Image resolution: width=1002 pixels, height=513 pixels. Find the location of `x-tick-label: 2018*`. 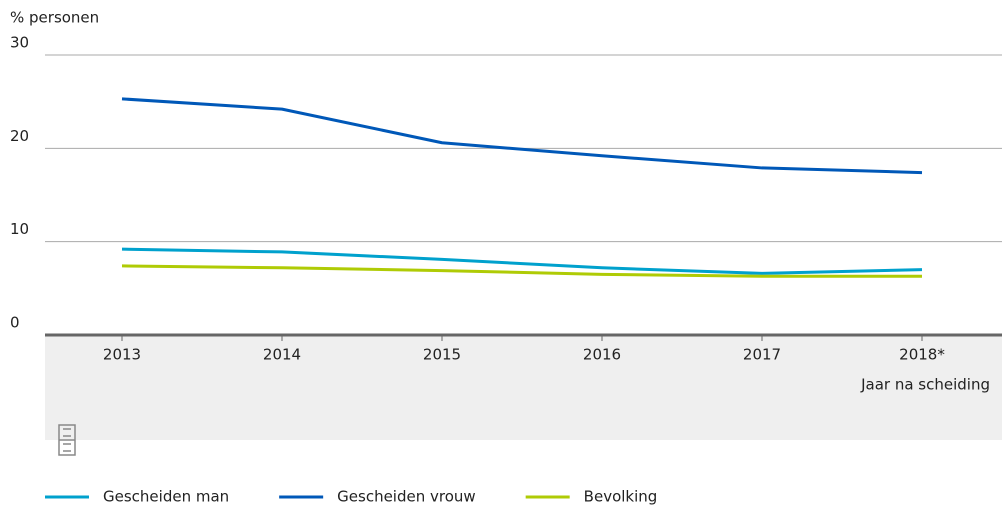

x-tick-label: 2018* is located at coordinates (922, 355).